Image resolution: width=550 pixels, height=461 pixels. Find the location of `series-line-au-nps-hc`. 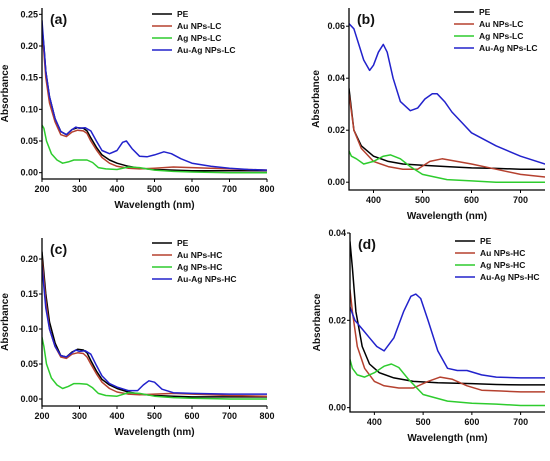

series-line-au-nps-hc is located at coordinates (447, 341).